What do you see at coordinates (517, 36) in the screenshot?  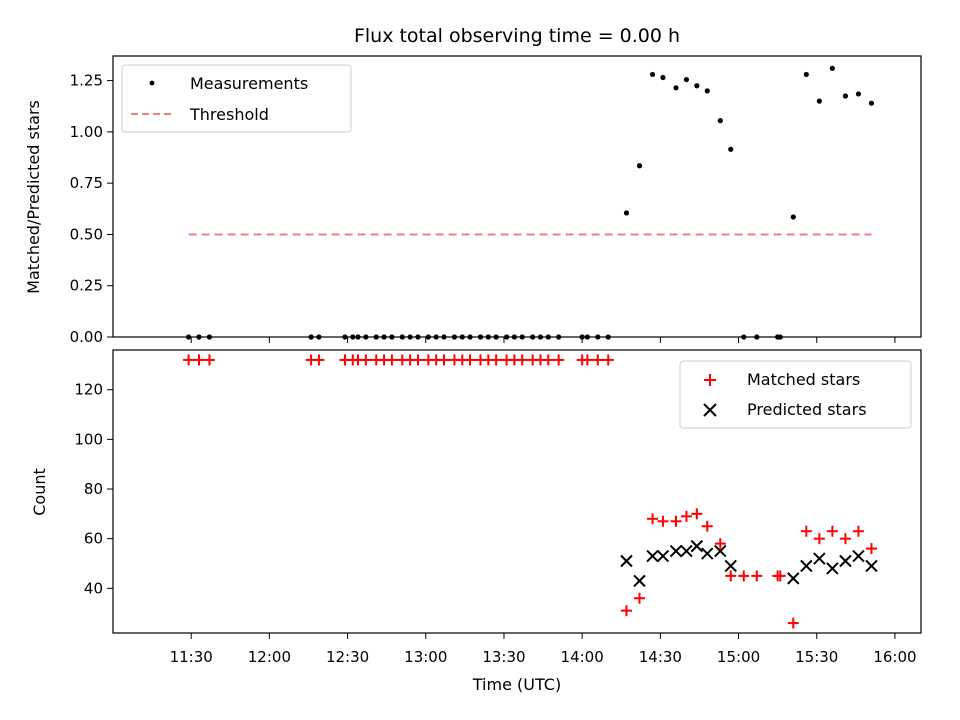 I see `chart-title: Flux total observing time = 0.00 h` at bounding box center [517, 36].